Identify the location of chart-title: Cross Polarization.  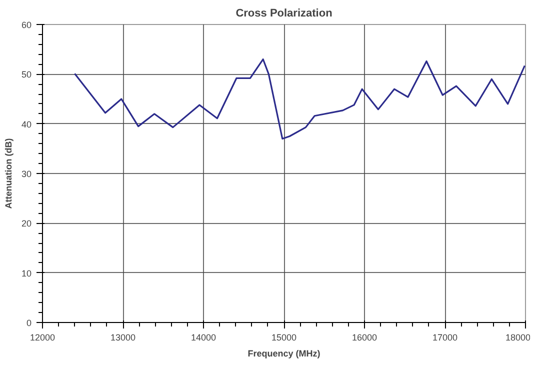
(284, 14).